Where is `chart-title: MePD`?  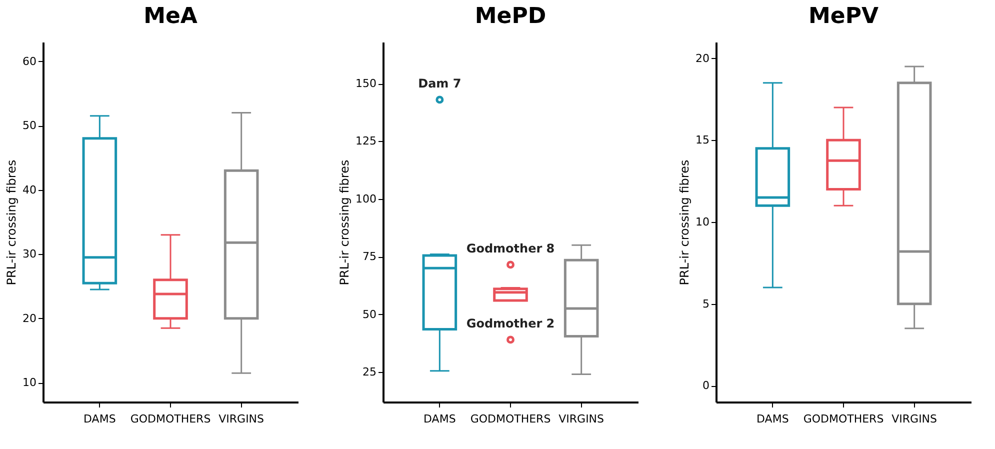 chart-title: MePD is located at coordinates (510, 16).